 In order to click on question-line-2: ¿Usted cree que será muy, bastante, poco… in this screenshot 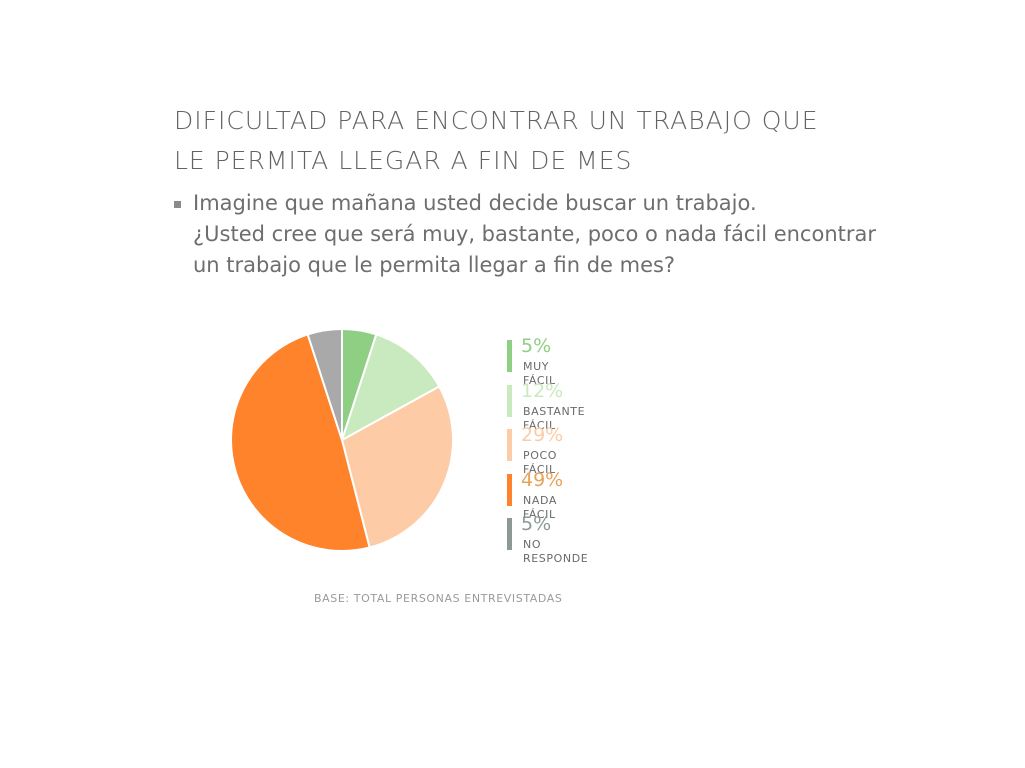, I will do `click(535, 234)`.